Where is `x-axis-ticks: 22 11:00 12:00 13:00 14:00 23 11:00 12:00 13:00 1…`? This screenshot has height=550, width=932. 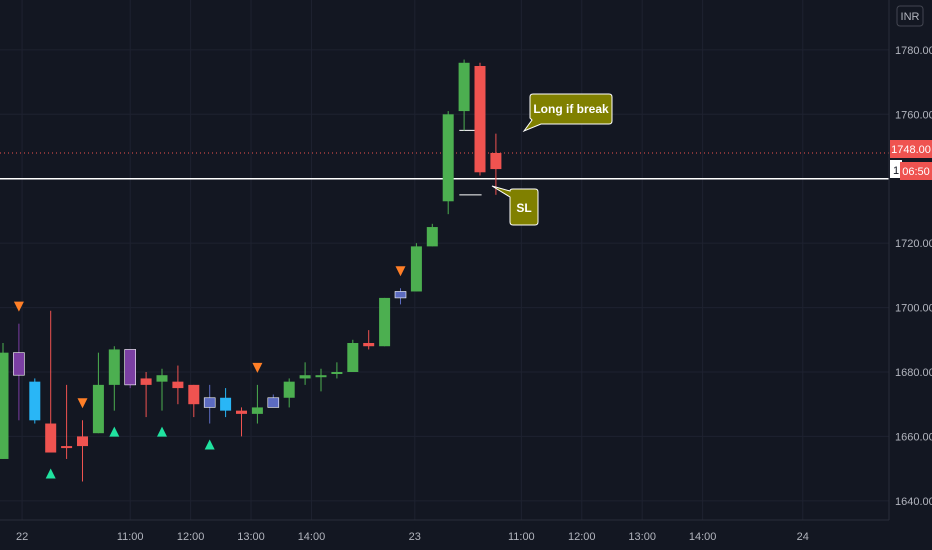
x-axis-ticks: 22 11:00 12:00 13:00 14:00 23 11:00 12:00 13:00 1… is located at coordinates (412, 537).